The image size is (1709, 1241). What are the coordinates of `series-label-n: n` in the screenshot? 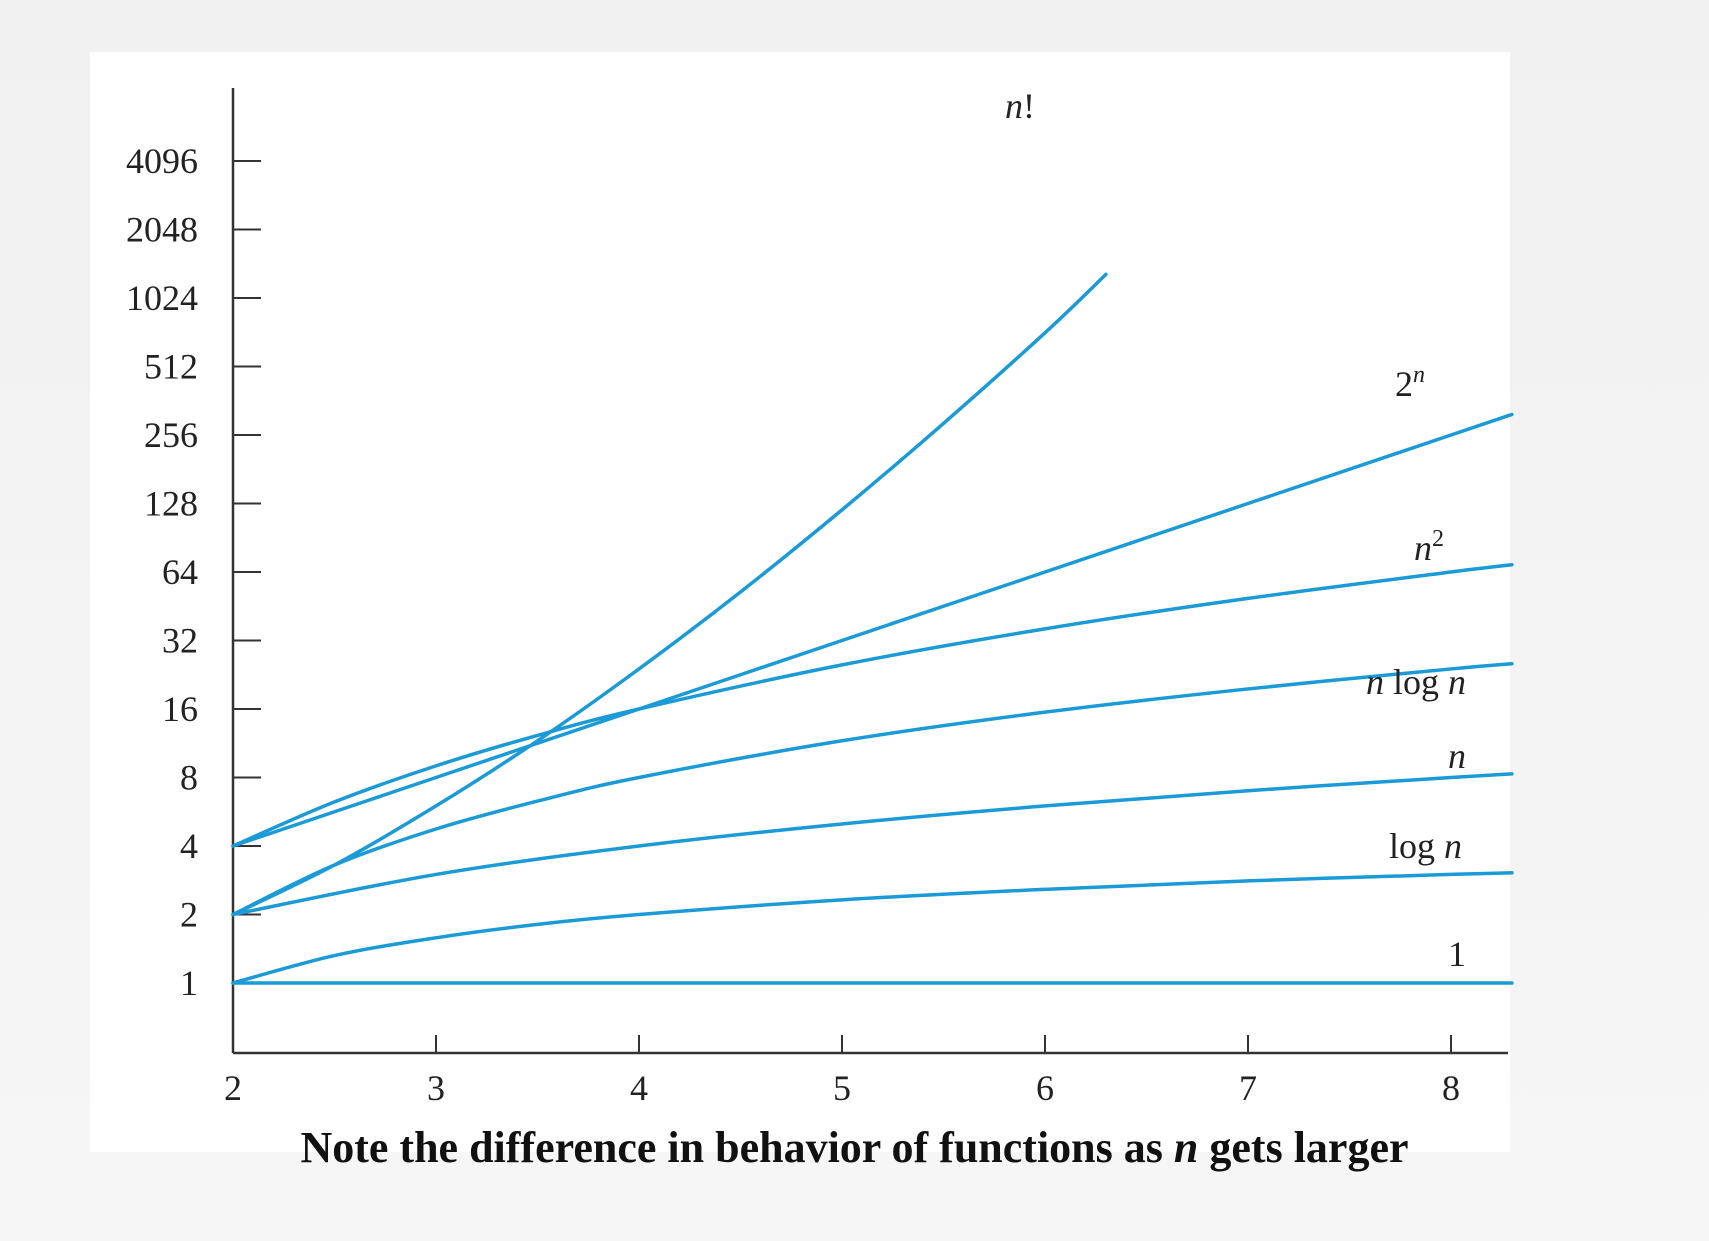 It's located at (1457, 756).